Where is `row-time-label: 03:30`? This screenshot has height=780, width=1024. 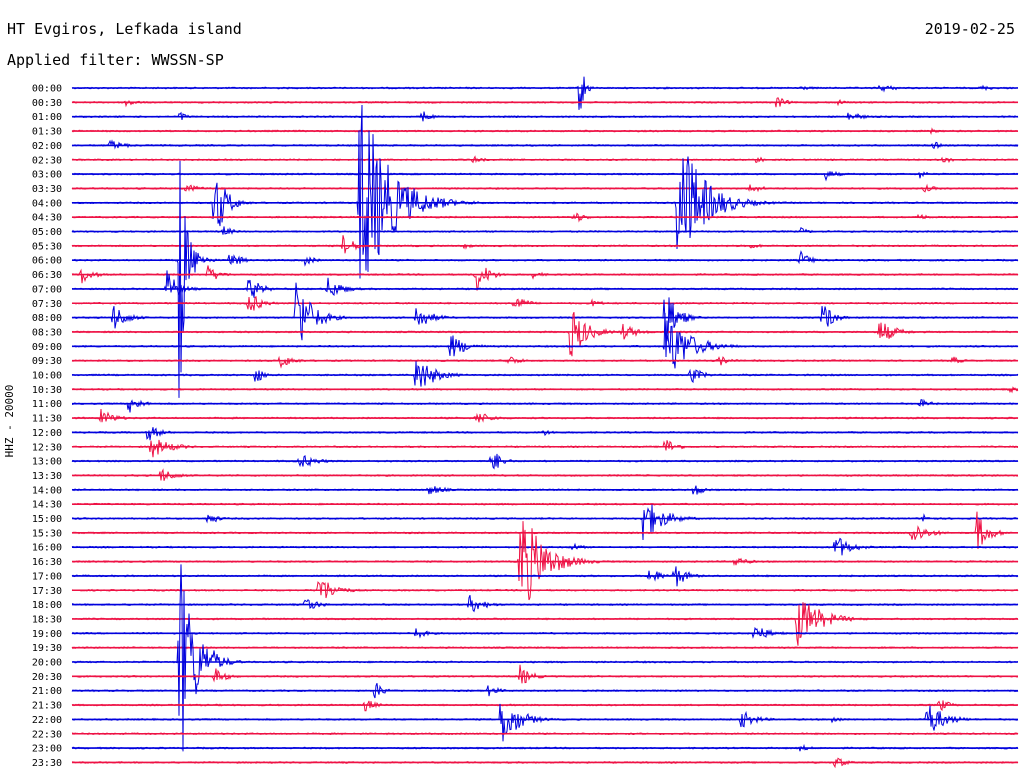 row-time-label: 03:30 is located at coordinates (47, 189).